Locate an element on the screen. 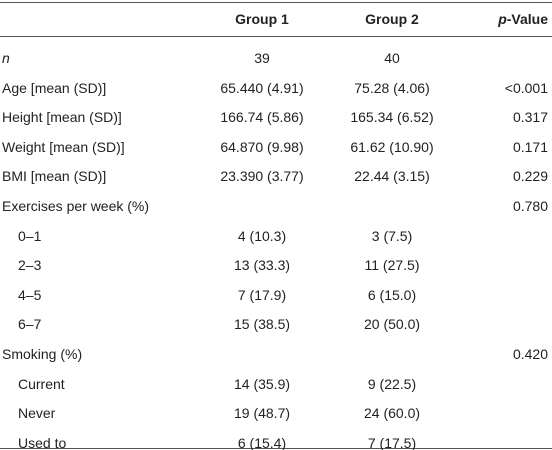 This screenshot has height=450, width=552. row-label: Exercises per week (%) is located at coordinates (76, 206).